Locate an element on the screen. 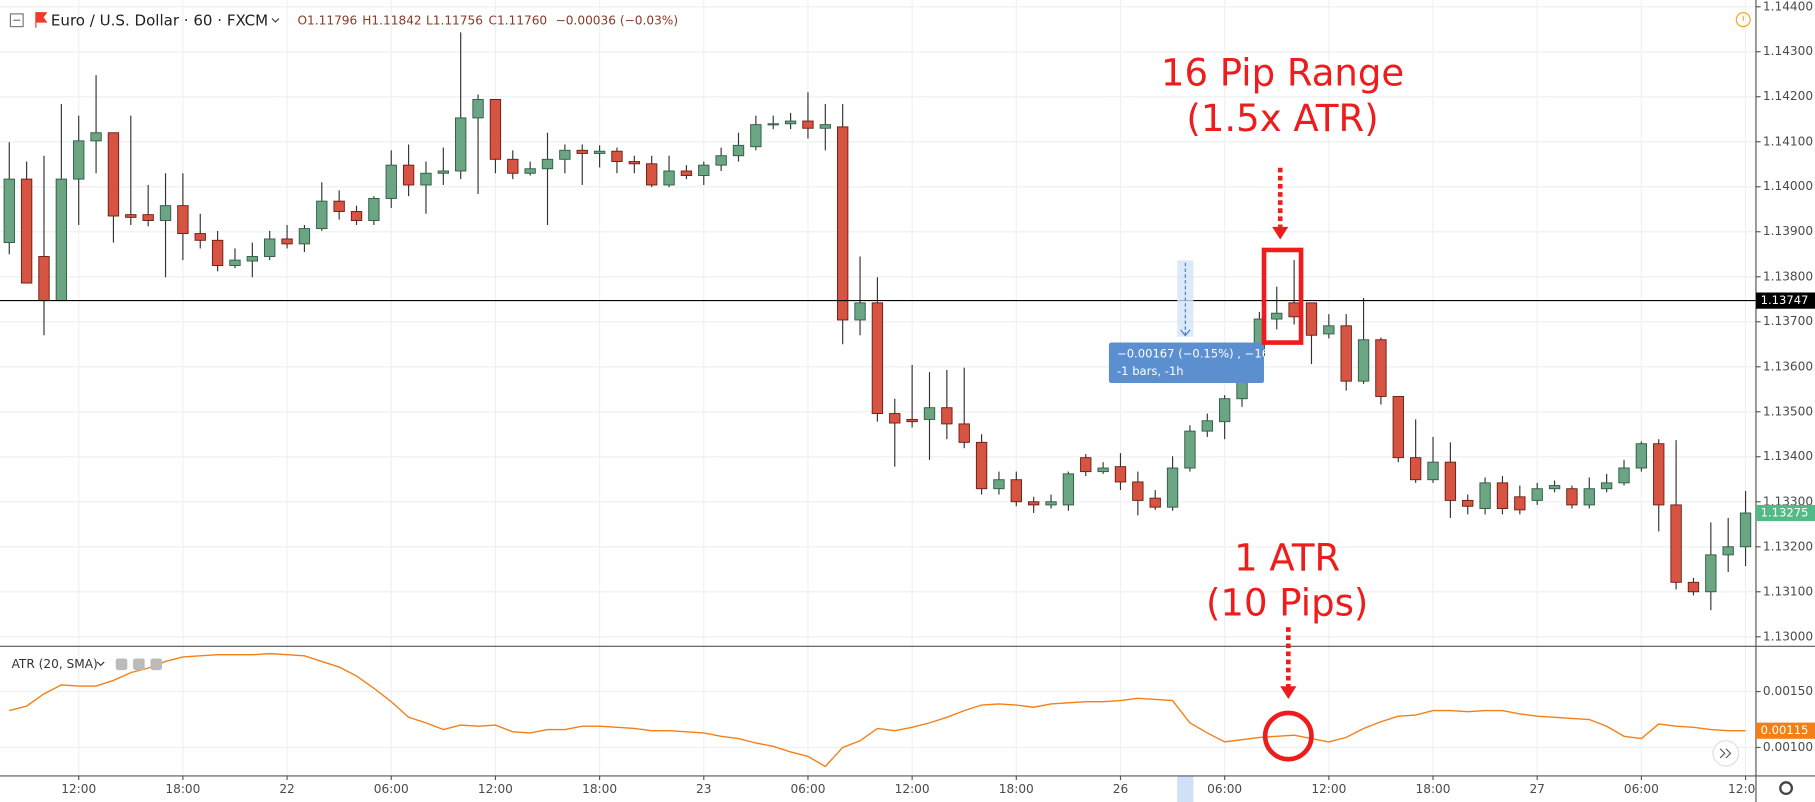  crosshair-price-label-box is located at coordinates (1785, 300).